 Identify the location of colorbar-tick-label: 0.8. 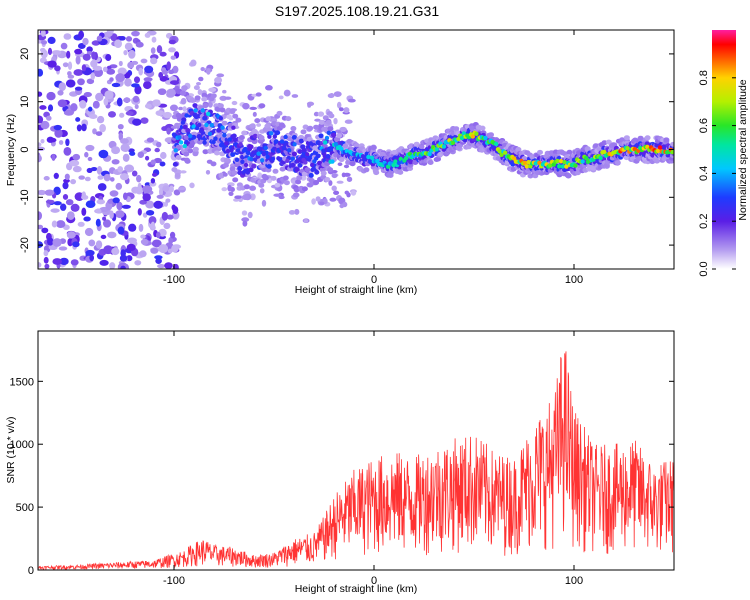
(704, 77).